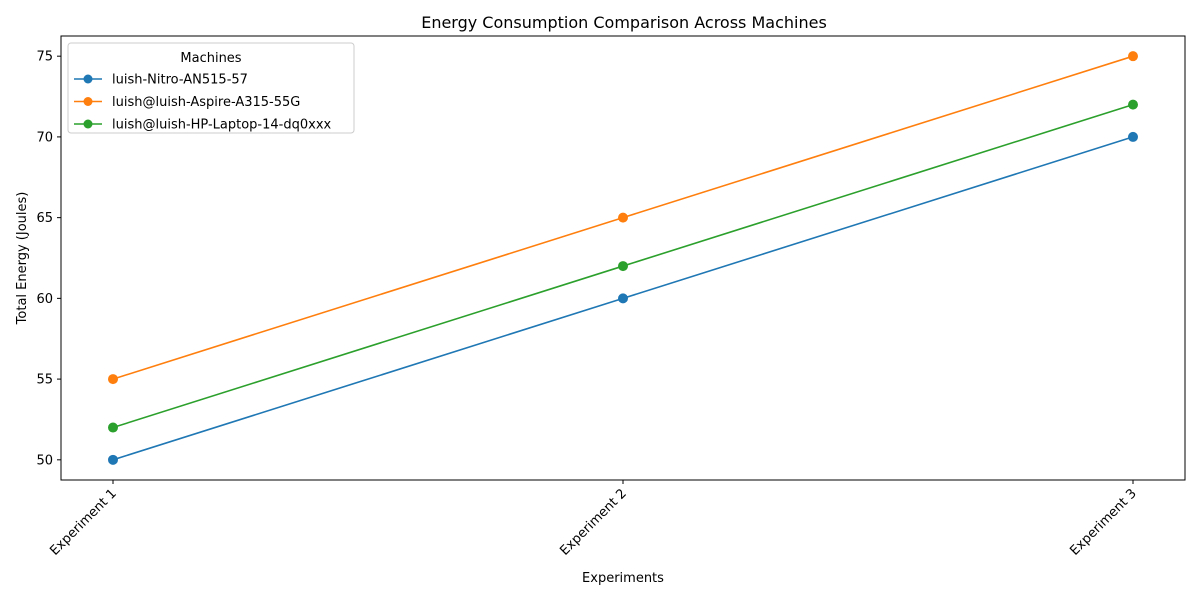 This screenshot has width=1200, height=604. What do you see at coordinates (44, 380) in the screenshot?
I see `y-tick-label: 55` at bounding box center [44, 380].